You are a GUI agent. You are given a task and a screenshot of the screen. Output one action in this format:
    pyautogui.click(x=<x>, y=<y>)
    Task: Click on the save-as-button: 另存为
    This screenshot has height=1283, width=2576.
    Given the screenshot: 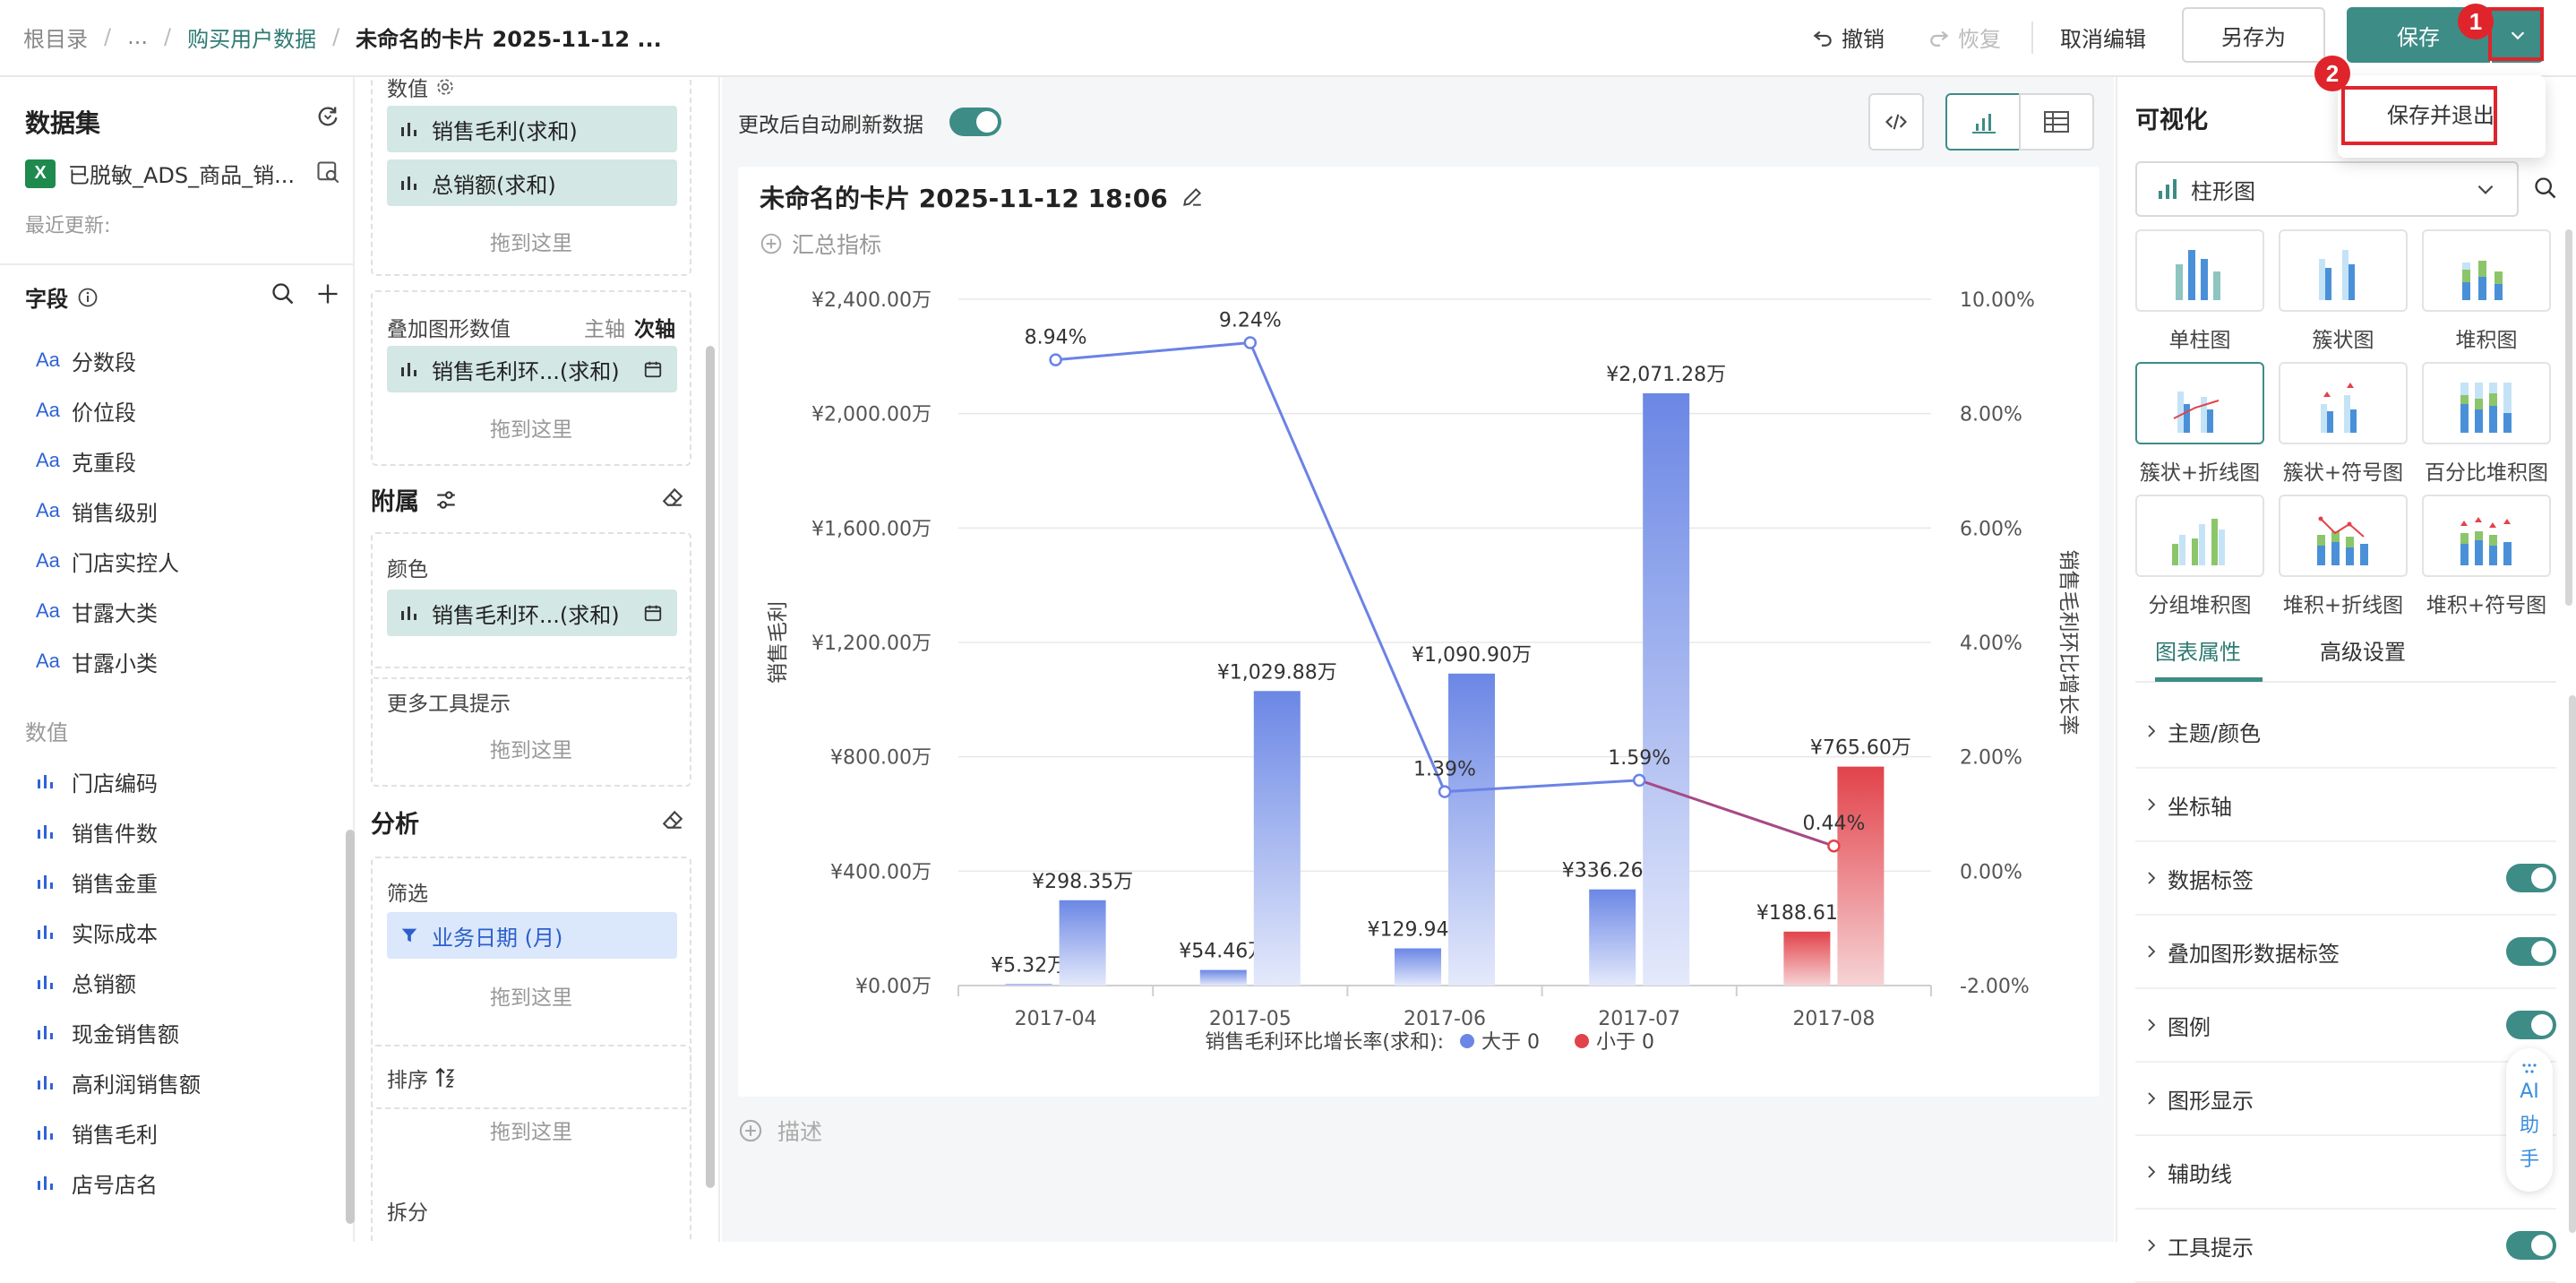 What is the action you would take?
    pyautogui.click(x=2253, y=35)
    